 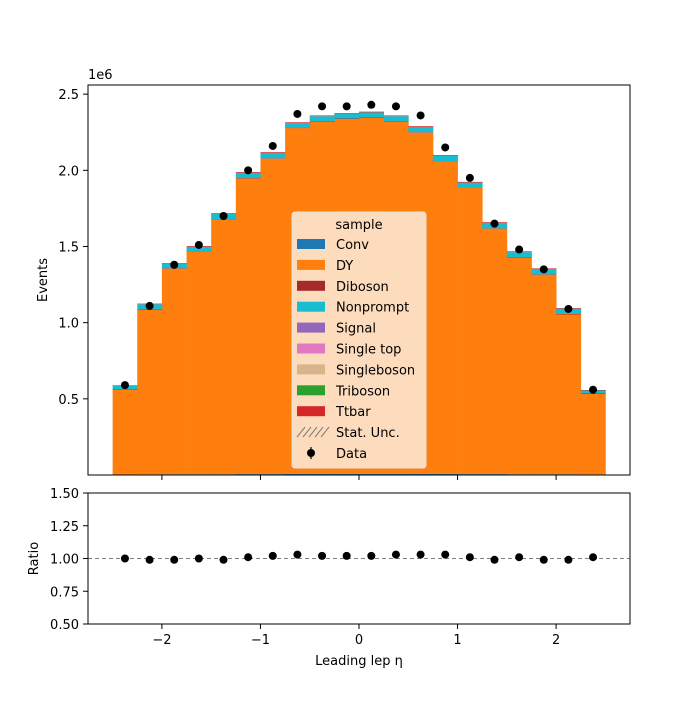 What do you see at coordinates (368, 350) in the screenshot?
I see `legend-label-single-top: Single top` at bounding box center [368, 350].